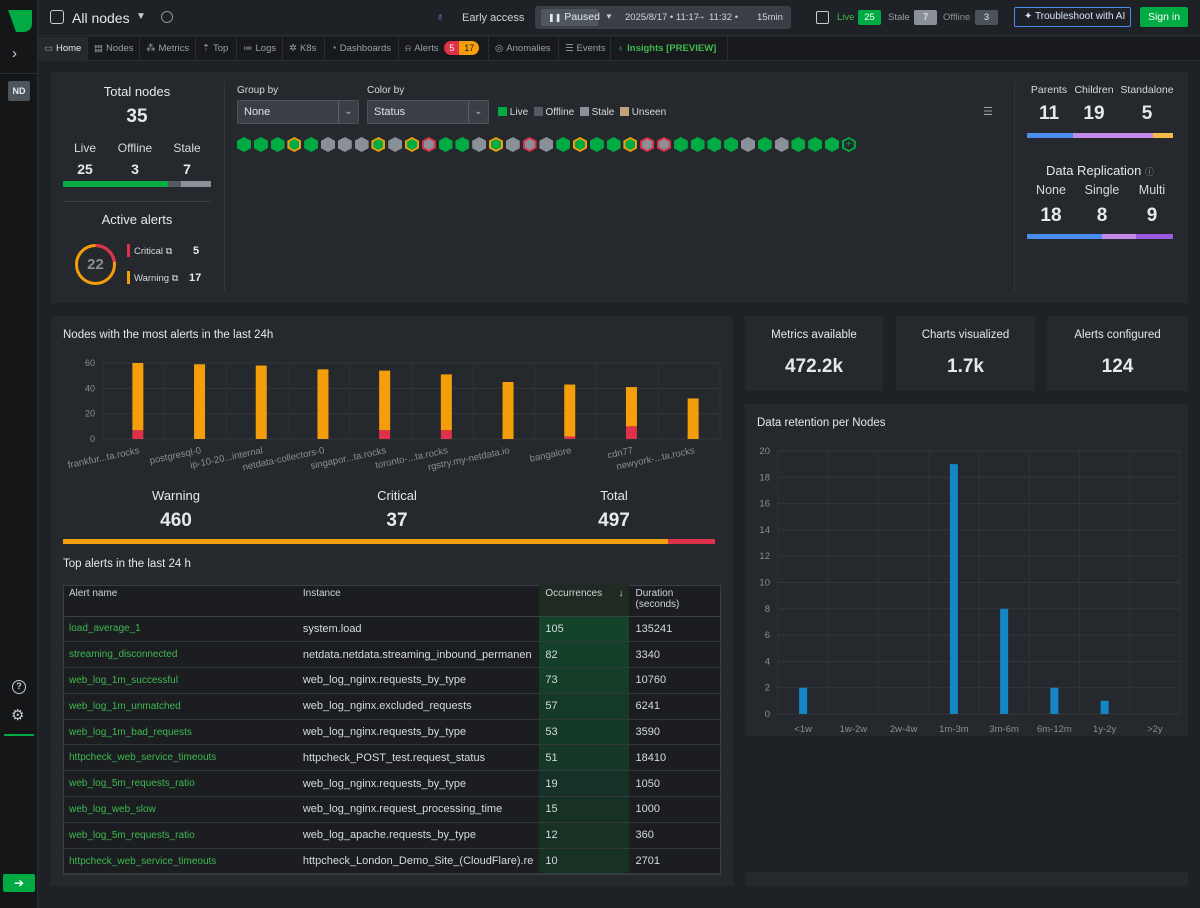 The width and height of the screenshot is (1200, 908). I want to click on tab-k8s: ✲ K8s, so click(304, 49).